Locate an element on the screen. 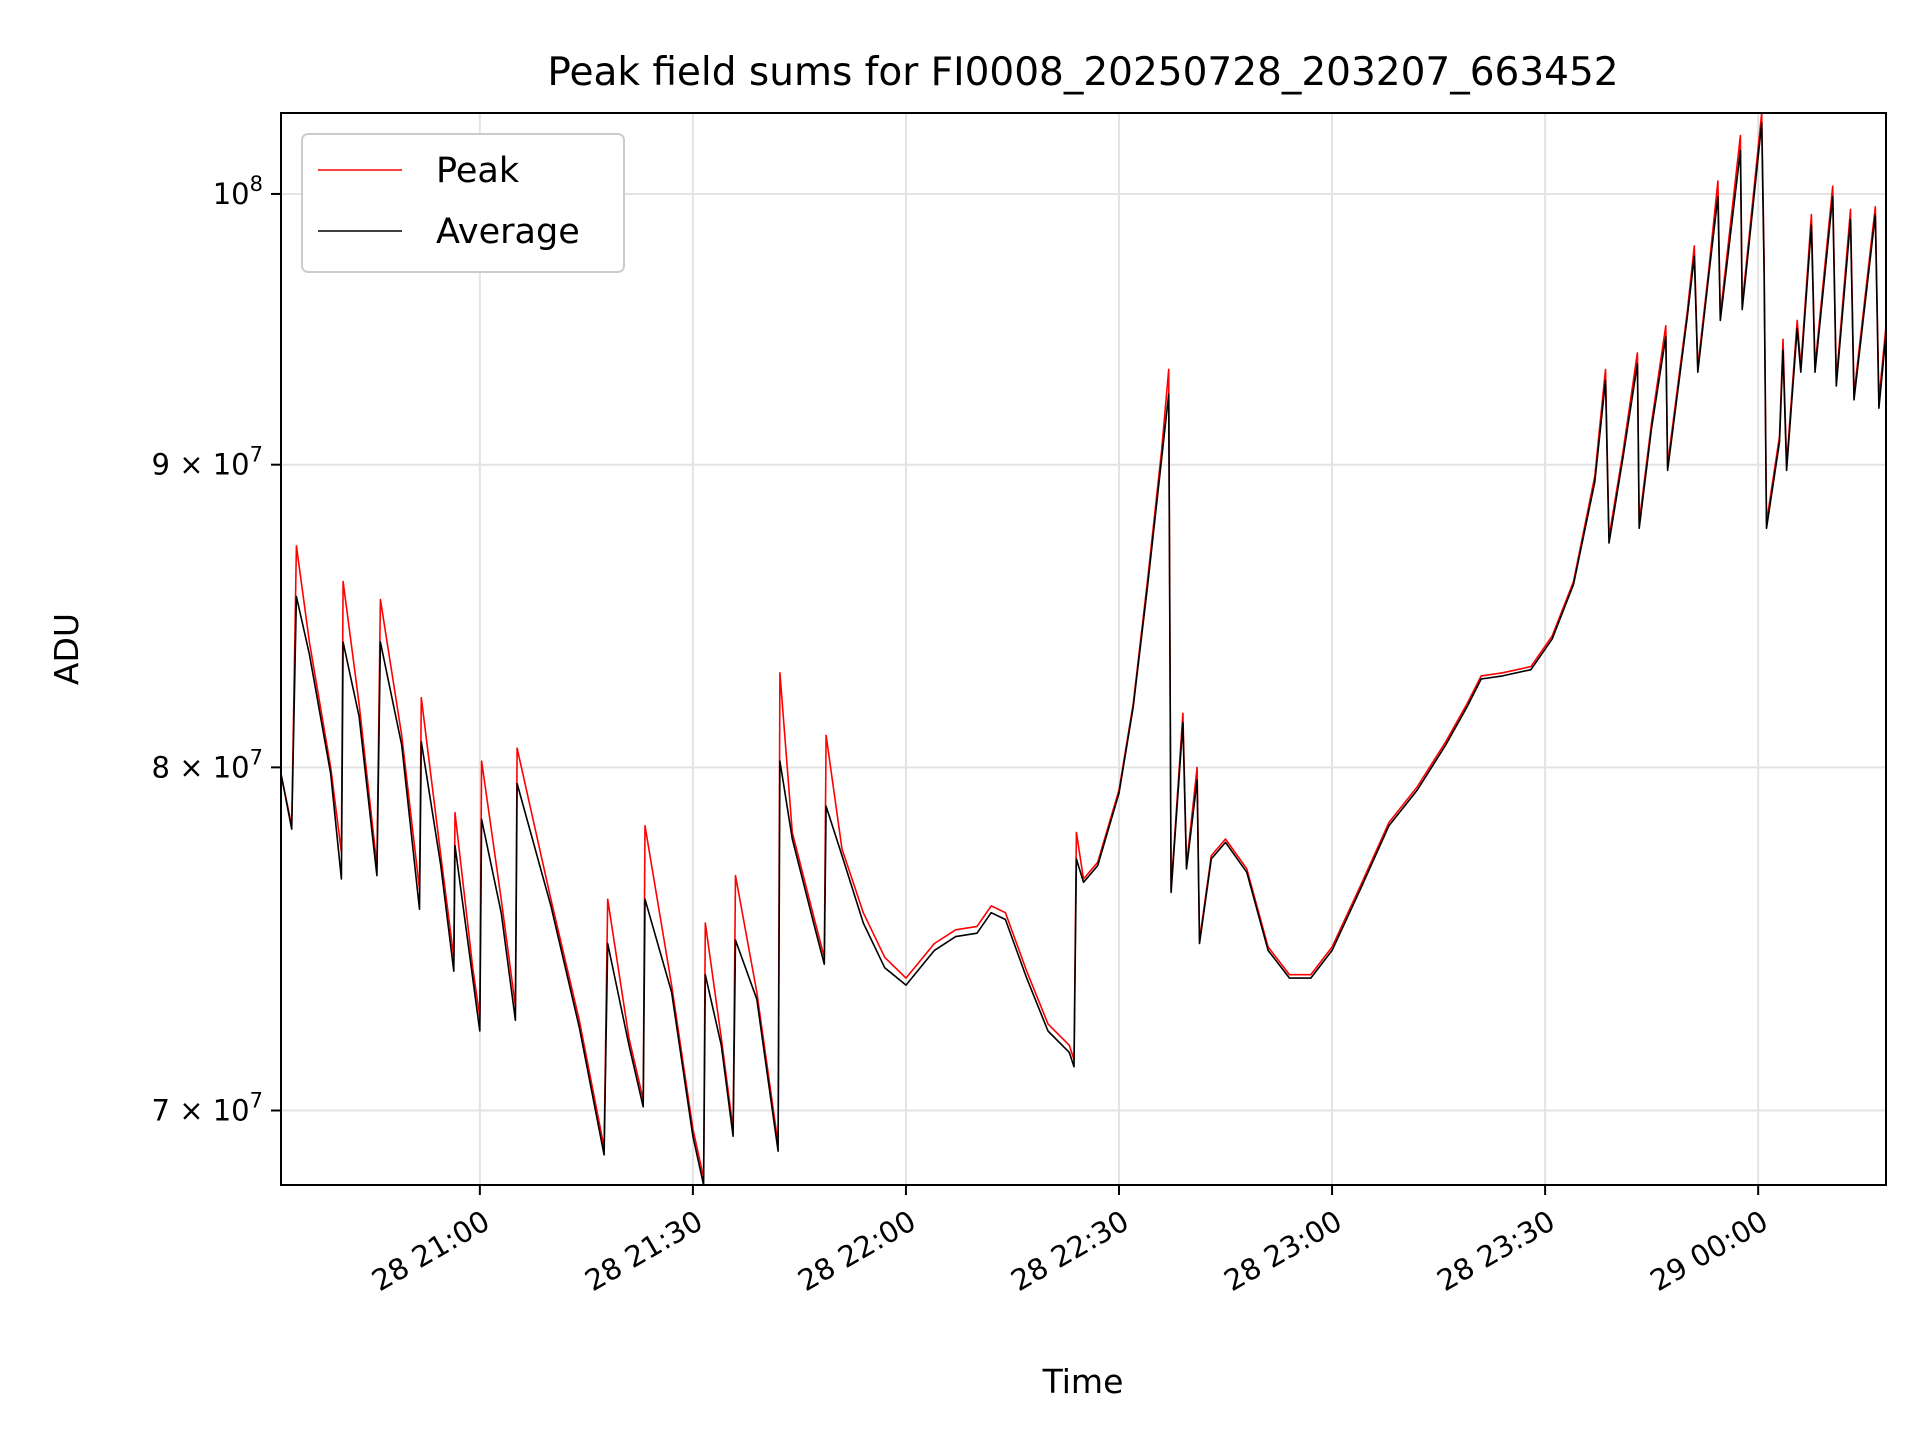  x-tick-label: 28 23:00 is located at coordinates (1282, 1251).